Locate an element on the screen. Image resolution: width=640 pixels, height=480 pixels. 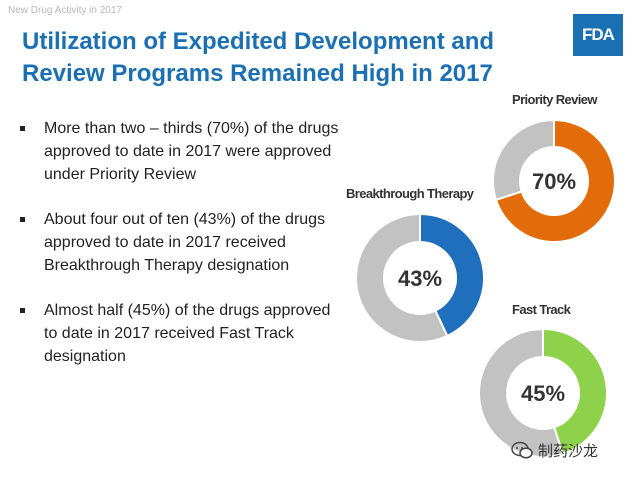
breakthrough-therapy-slice-remainder is located at coordinates (402, 277).